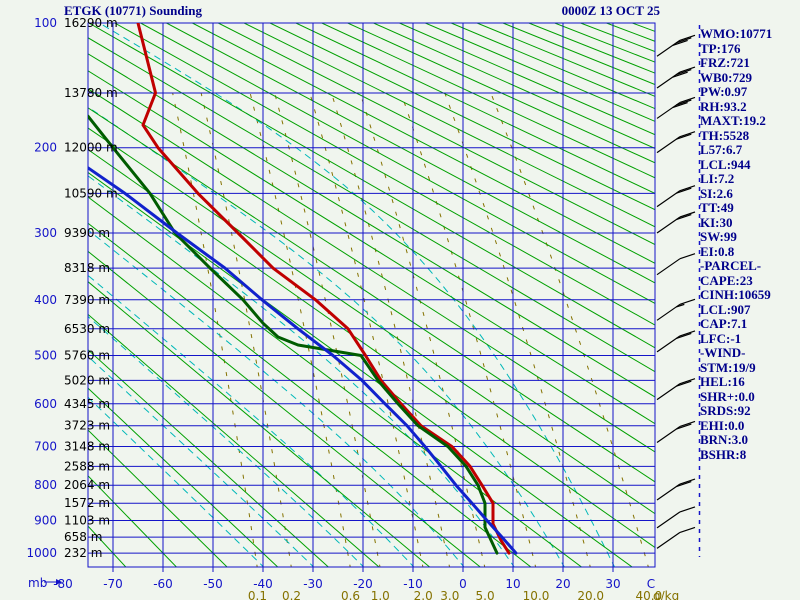 Image resolution: width=800 pixels, height=600 pixels. What do you see at coordinates (45, 23) in the screenshot?
I see `pressure-tick-label: 100` at bounding box center [45, 23].